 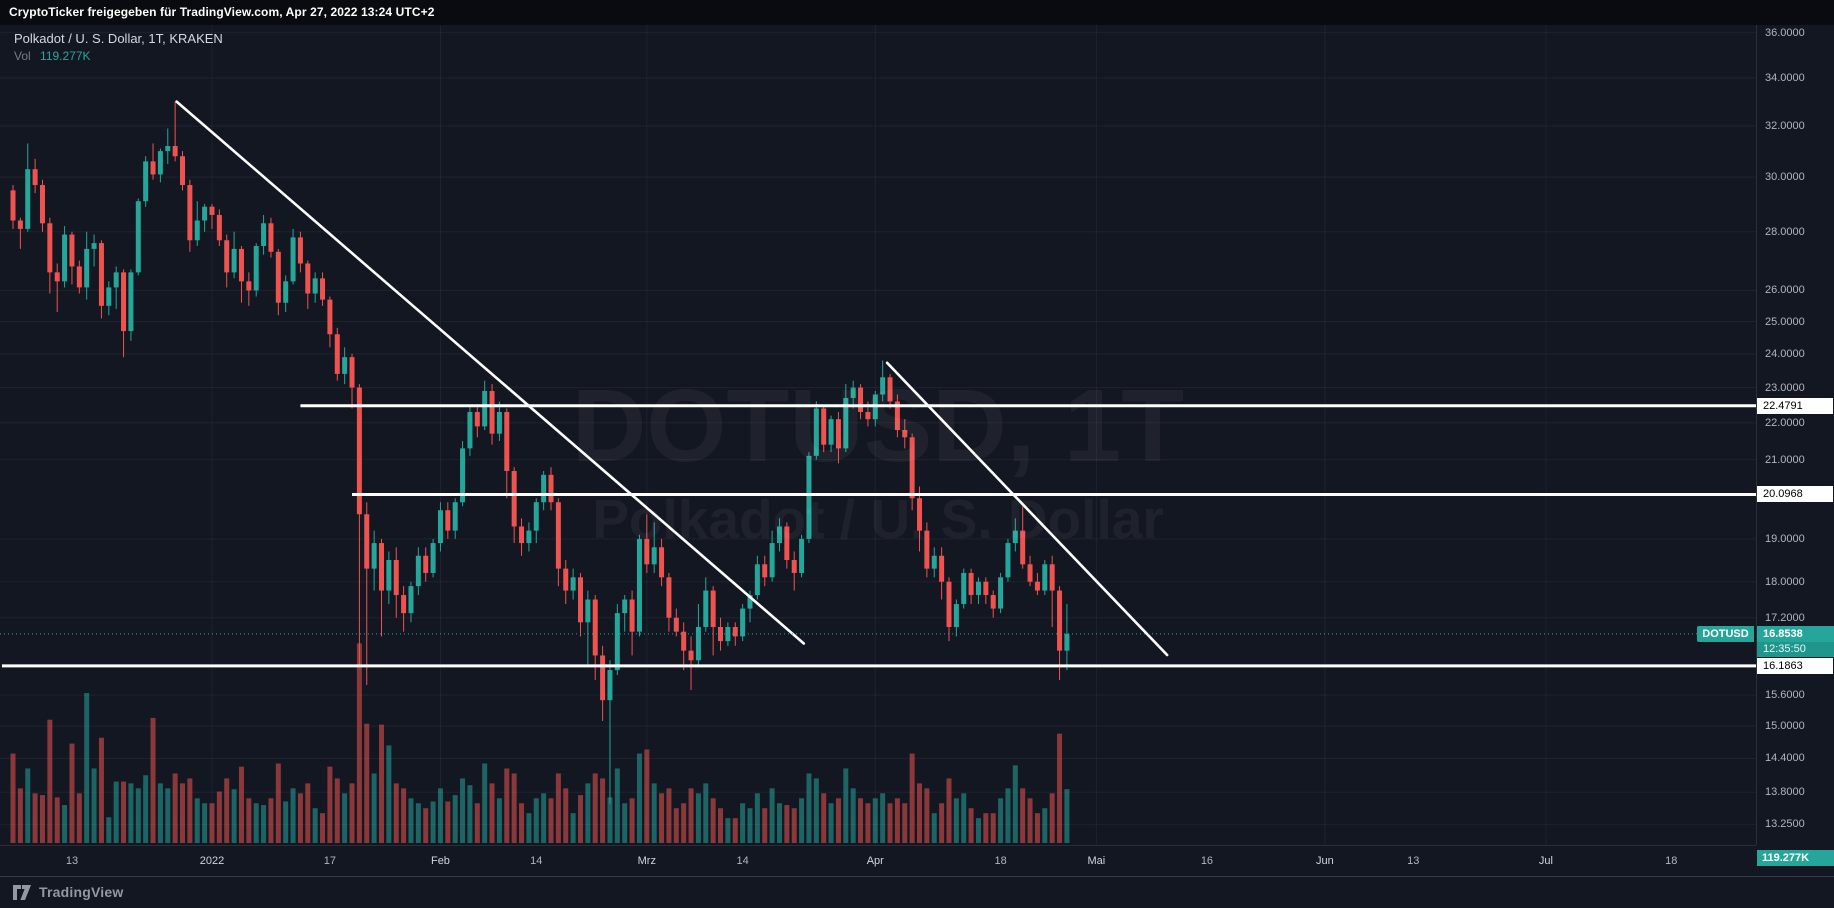 I want to click on price-tick-label: 15.0000, so click(x=1785, y=726).